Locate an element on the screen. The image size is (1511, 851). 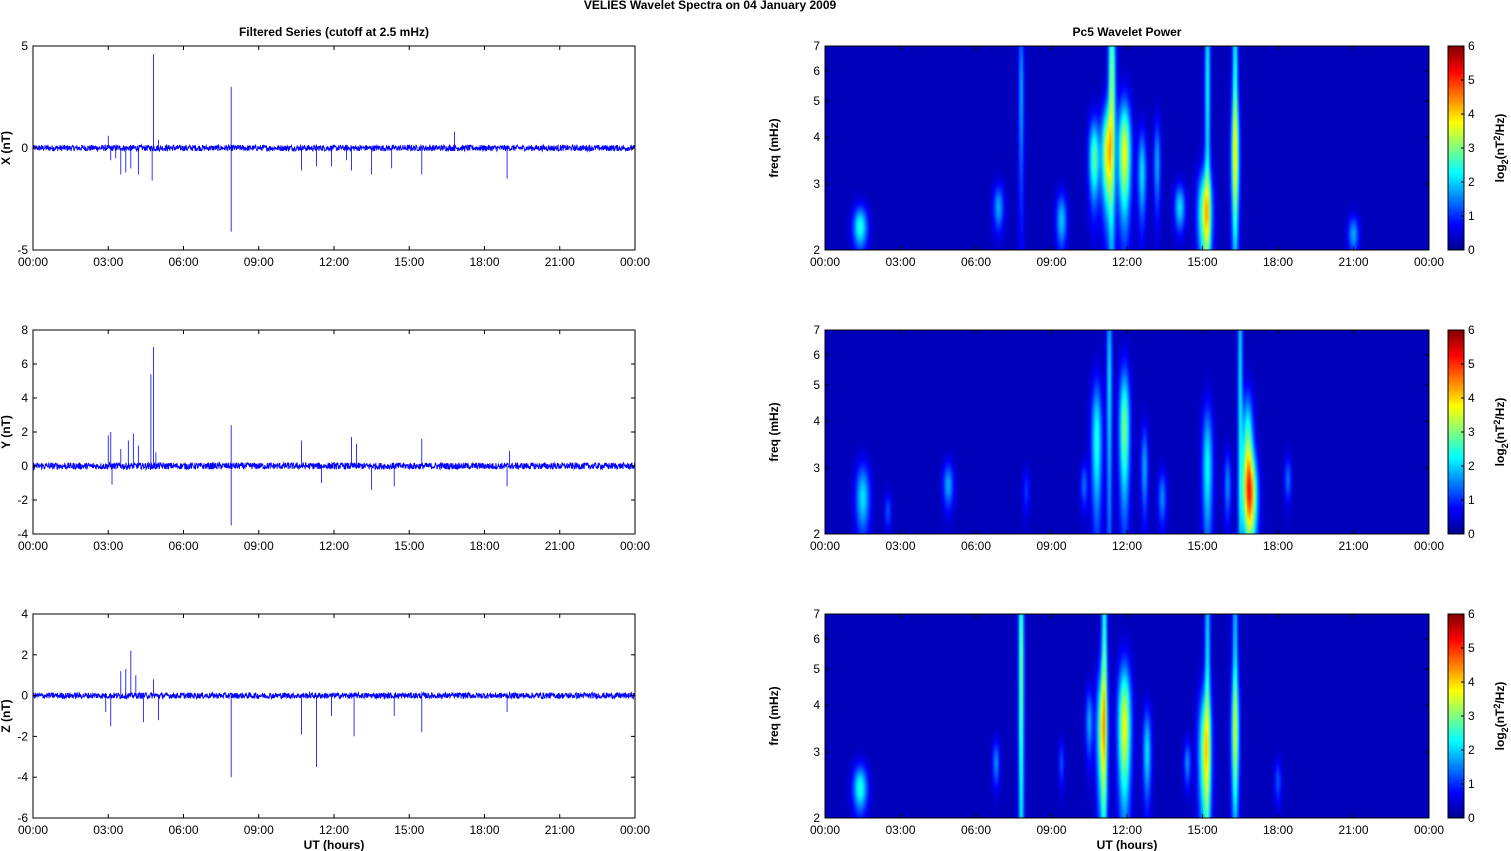
colorbar-tick-label: 5 is located at coordinates (1471, 364).